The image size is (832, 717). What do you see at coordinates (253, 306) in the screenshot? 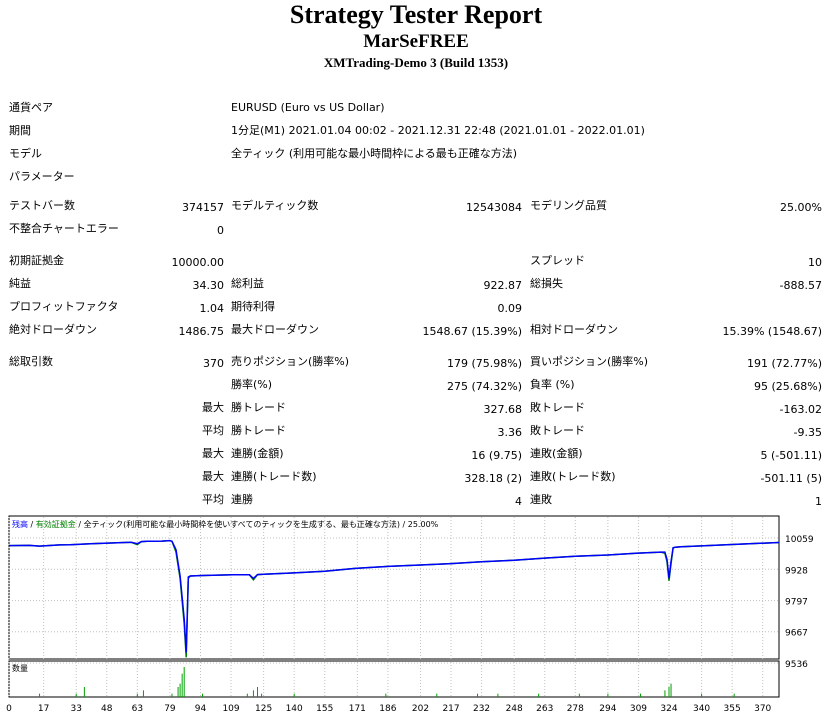
I see `expected-label: 期待利得` at bounding box center [253, 306].